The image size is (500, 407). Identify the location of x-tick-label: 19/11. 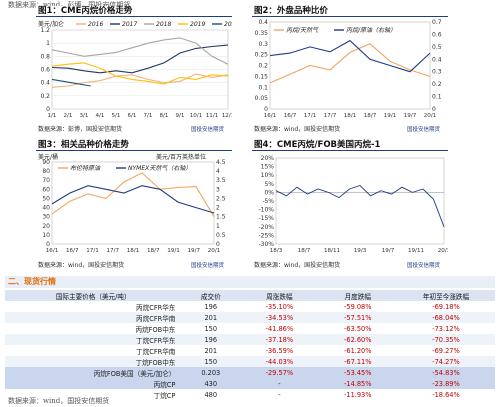
(416, 251).